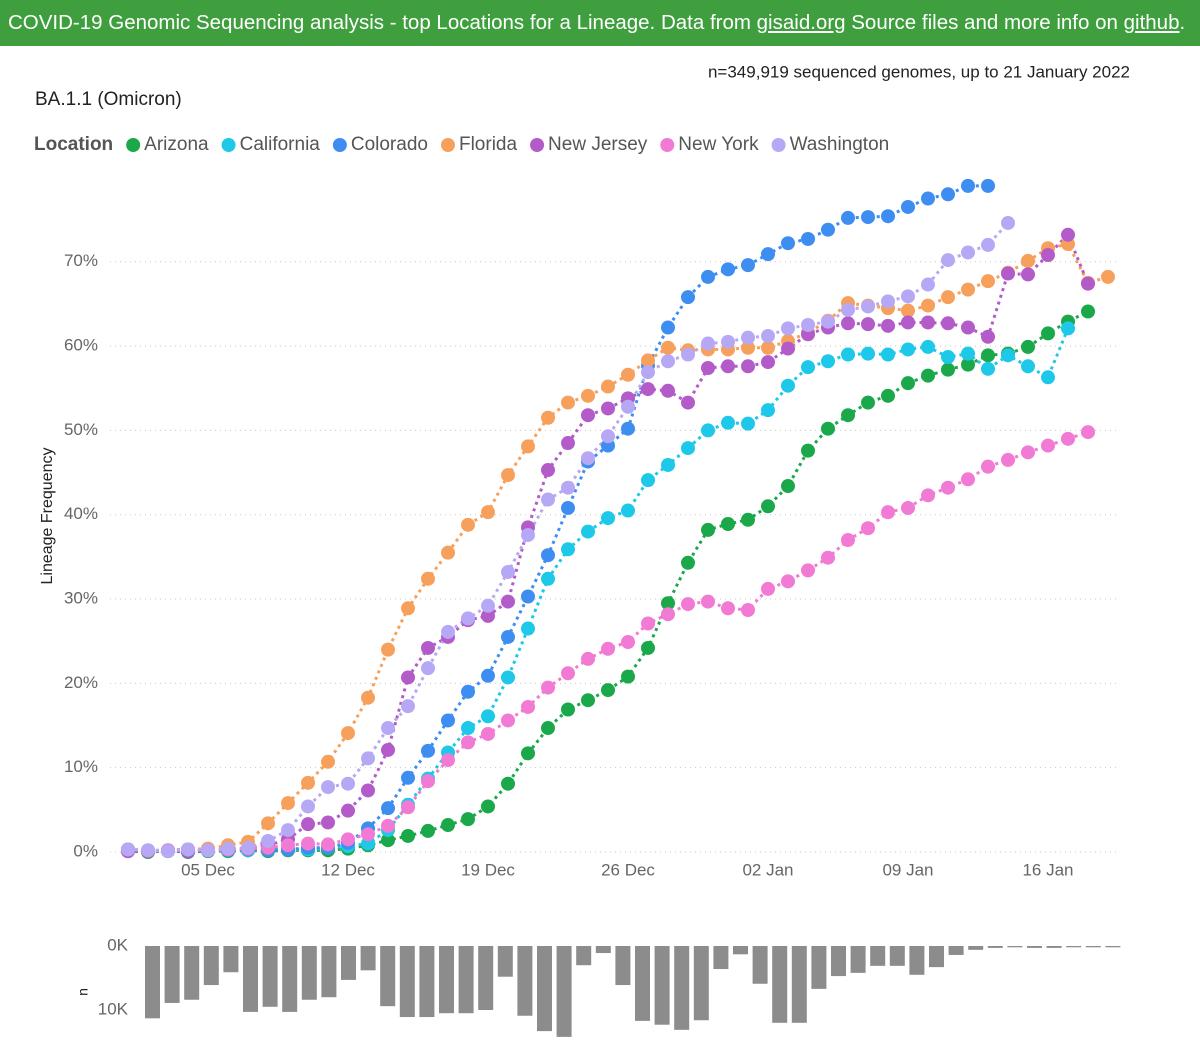 This screenshot has width=1200, height=1059. What do you see at coordinates (488, 869) in the screenshot?
I see `x-tick-label: 19 Dec` at bounding box center [488, 869].